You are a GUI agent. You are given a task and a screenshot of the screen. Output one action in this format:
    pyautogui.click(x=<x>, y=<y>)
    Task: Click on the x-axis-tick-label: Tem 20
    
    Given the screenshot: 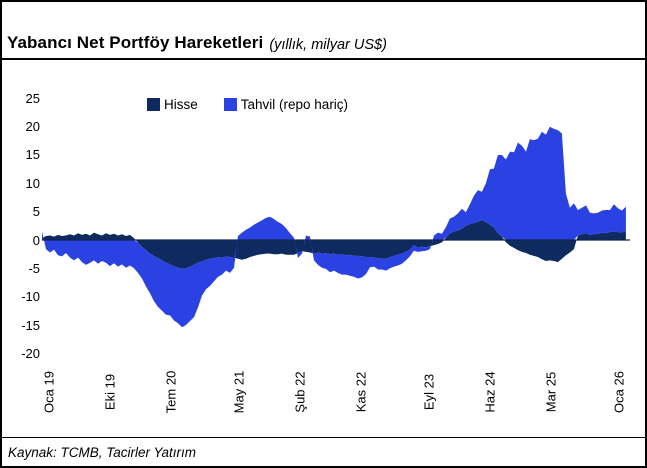 What is the action you would take?
    pyautogui.click(x=171, y=392)
    